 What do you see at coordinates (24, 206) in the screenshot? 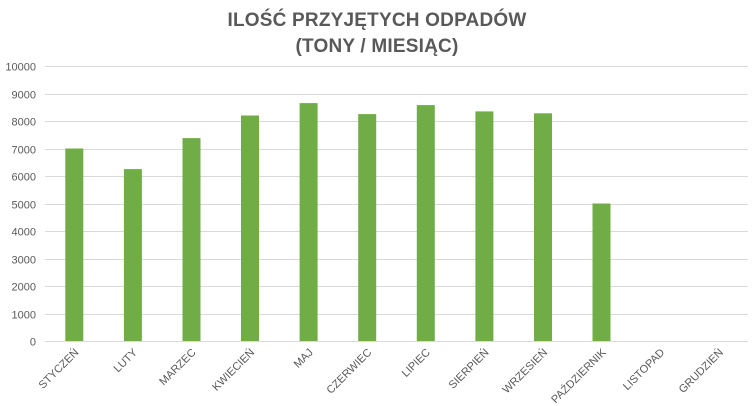
I see `y-tick-label: 5000` at bounding box center [24, 206].